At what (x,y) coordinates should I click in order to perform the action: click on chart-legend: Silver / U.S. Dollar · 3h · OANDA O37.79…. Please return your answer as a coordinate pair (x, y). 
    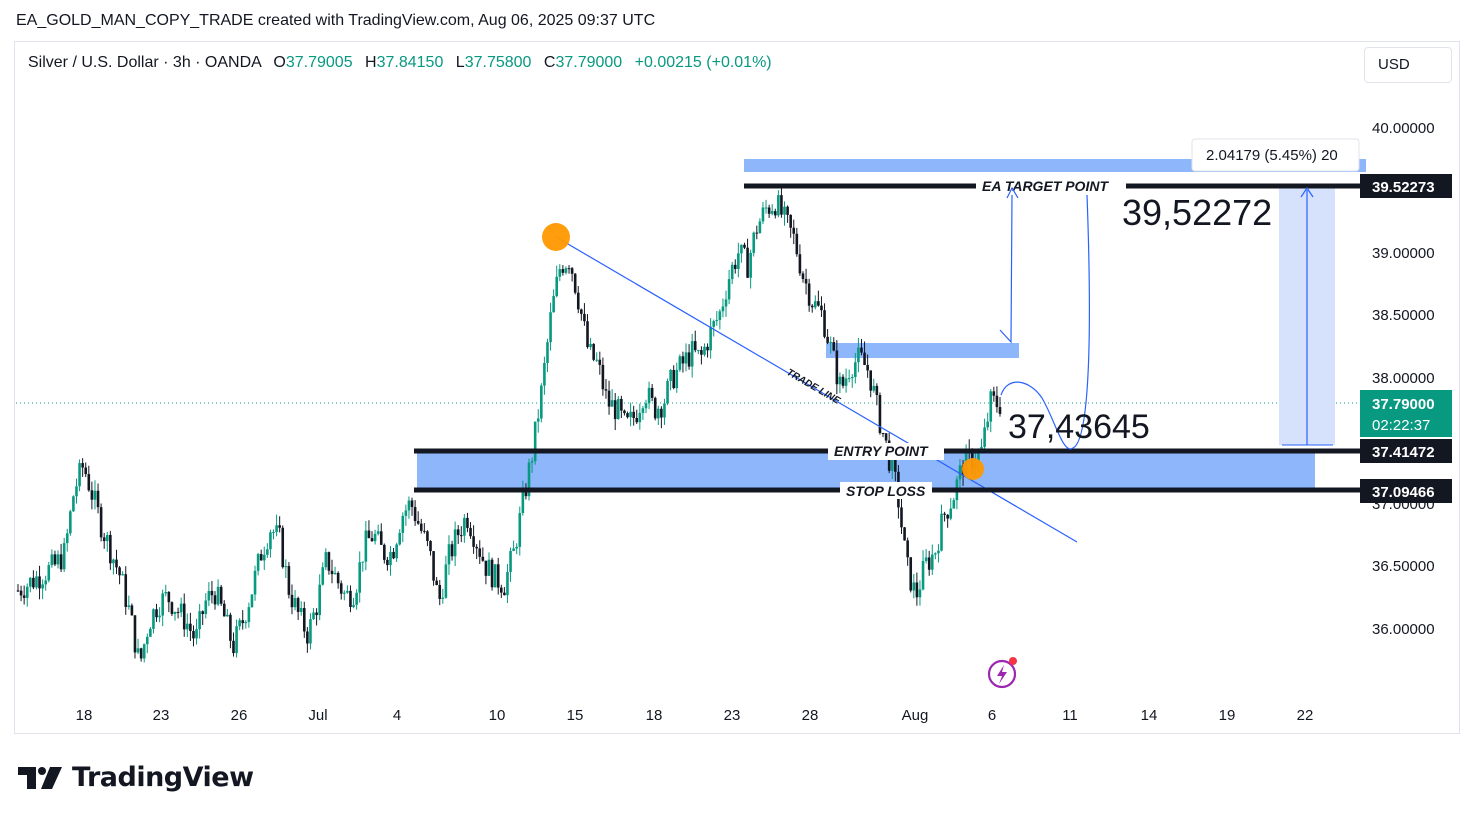
    Looking at the image, I should click on (400, 63).